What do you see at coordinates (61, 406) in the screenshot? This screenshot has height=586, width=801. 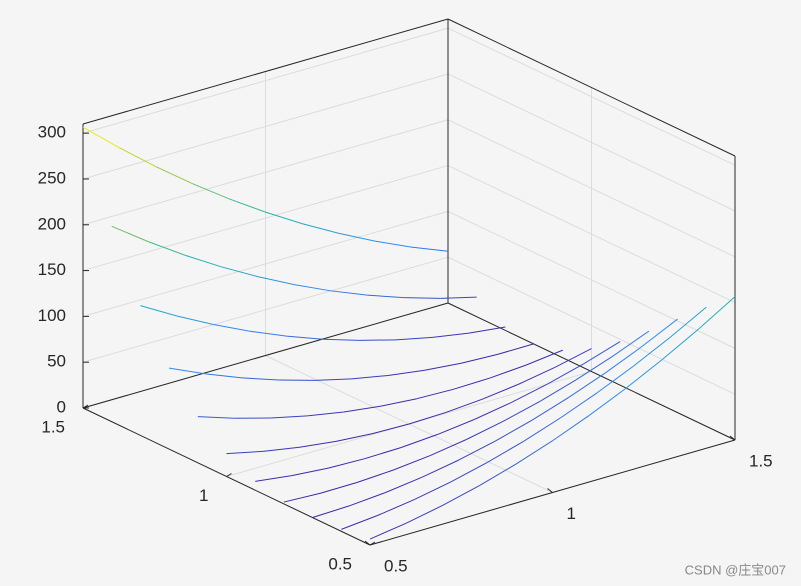 I see `z-tick-label: 0` at bounding box center [61, 406].